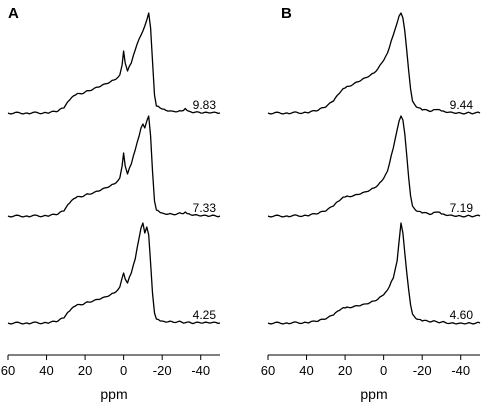  I want to click on x-tick-label-b-4: -20, so click(422, 370).